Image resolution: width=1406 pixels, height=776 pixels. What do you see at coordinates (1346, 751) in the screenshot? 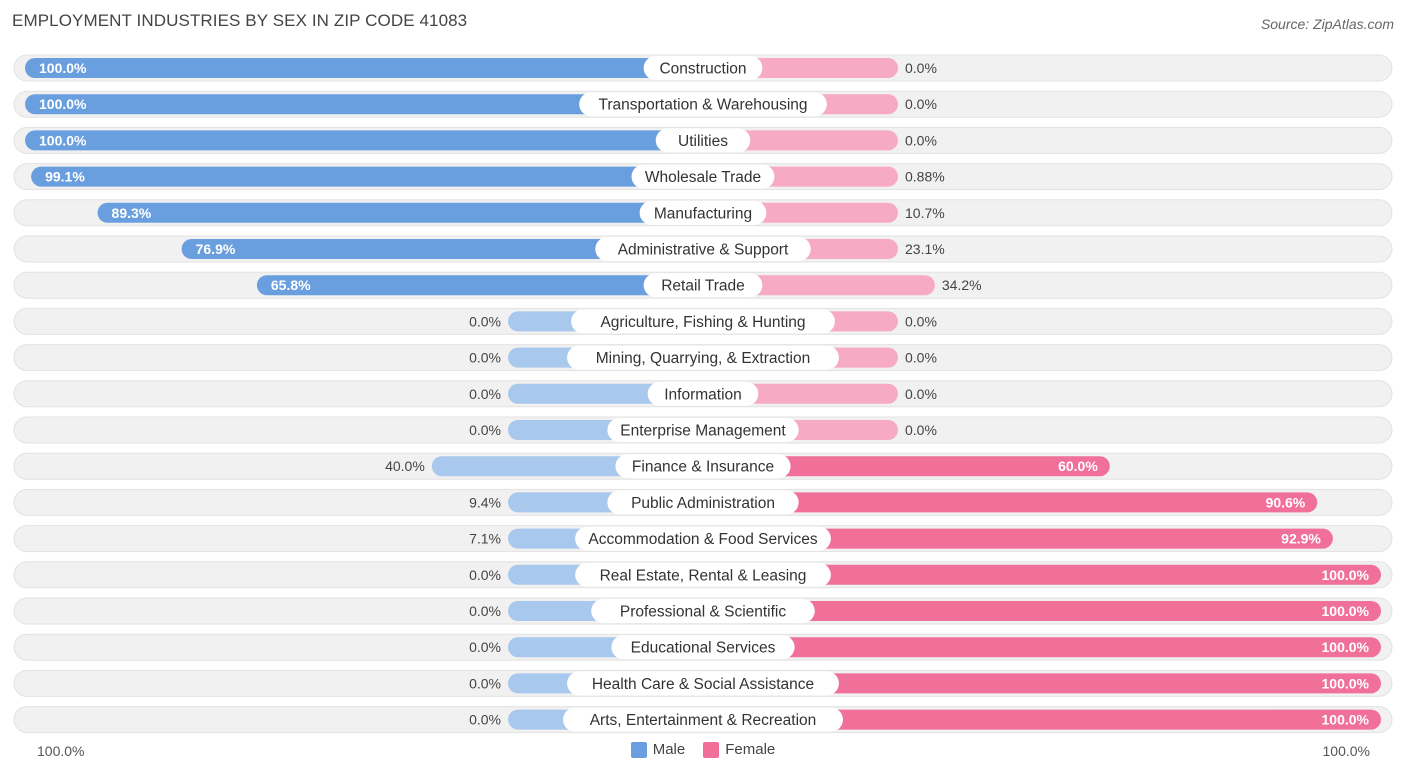
I see `axis-right-label: 100.0%` at bounding box center [1346, 751].